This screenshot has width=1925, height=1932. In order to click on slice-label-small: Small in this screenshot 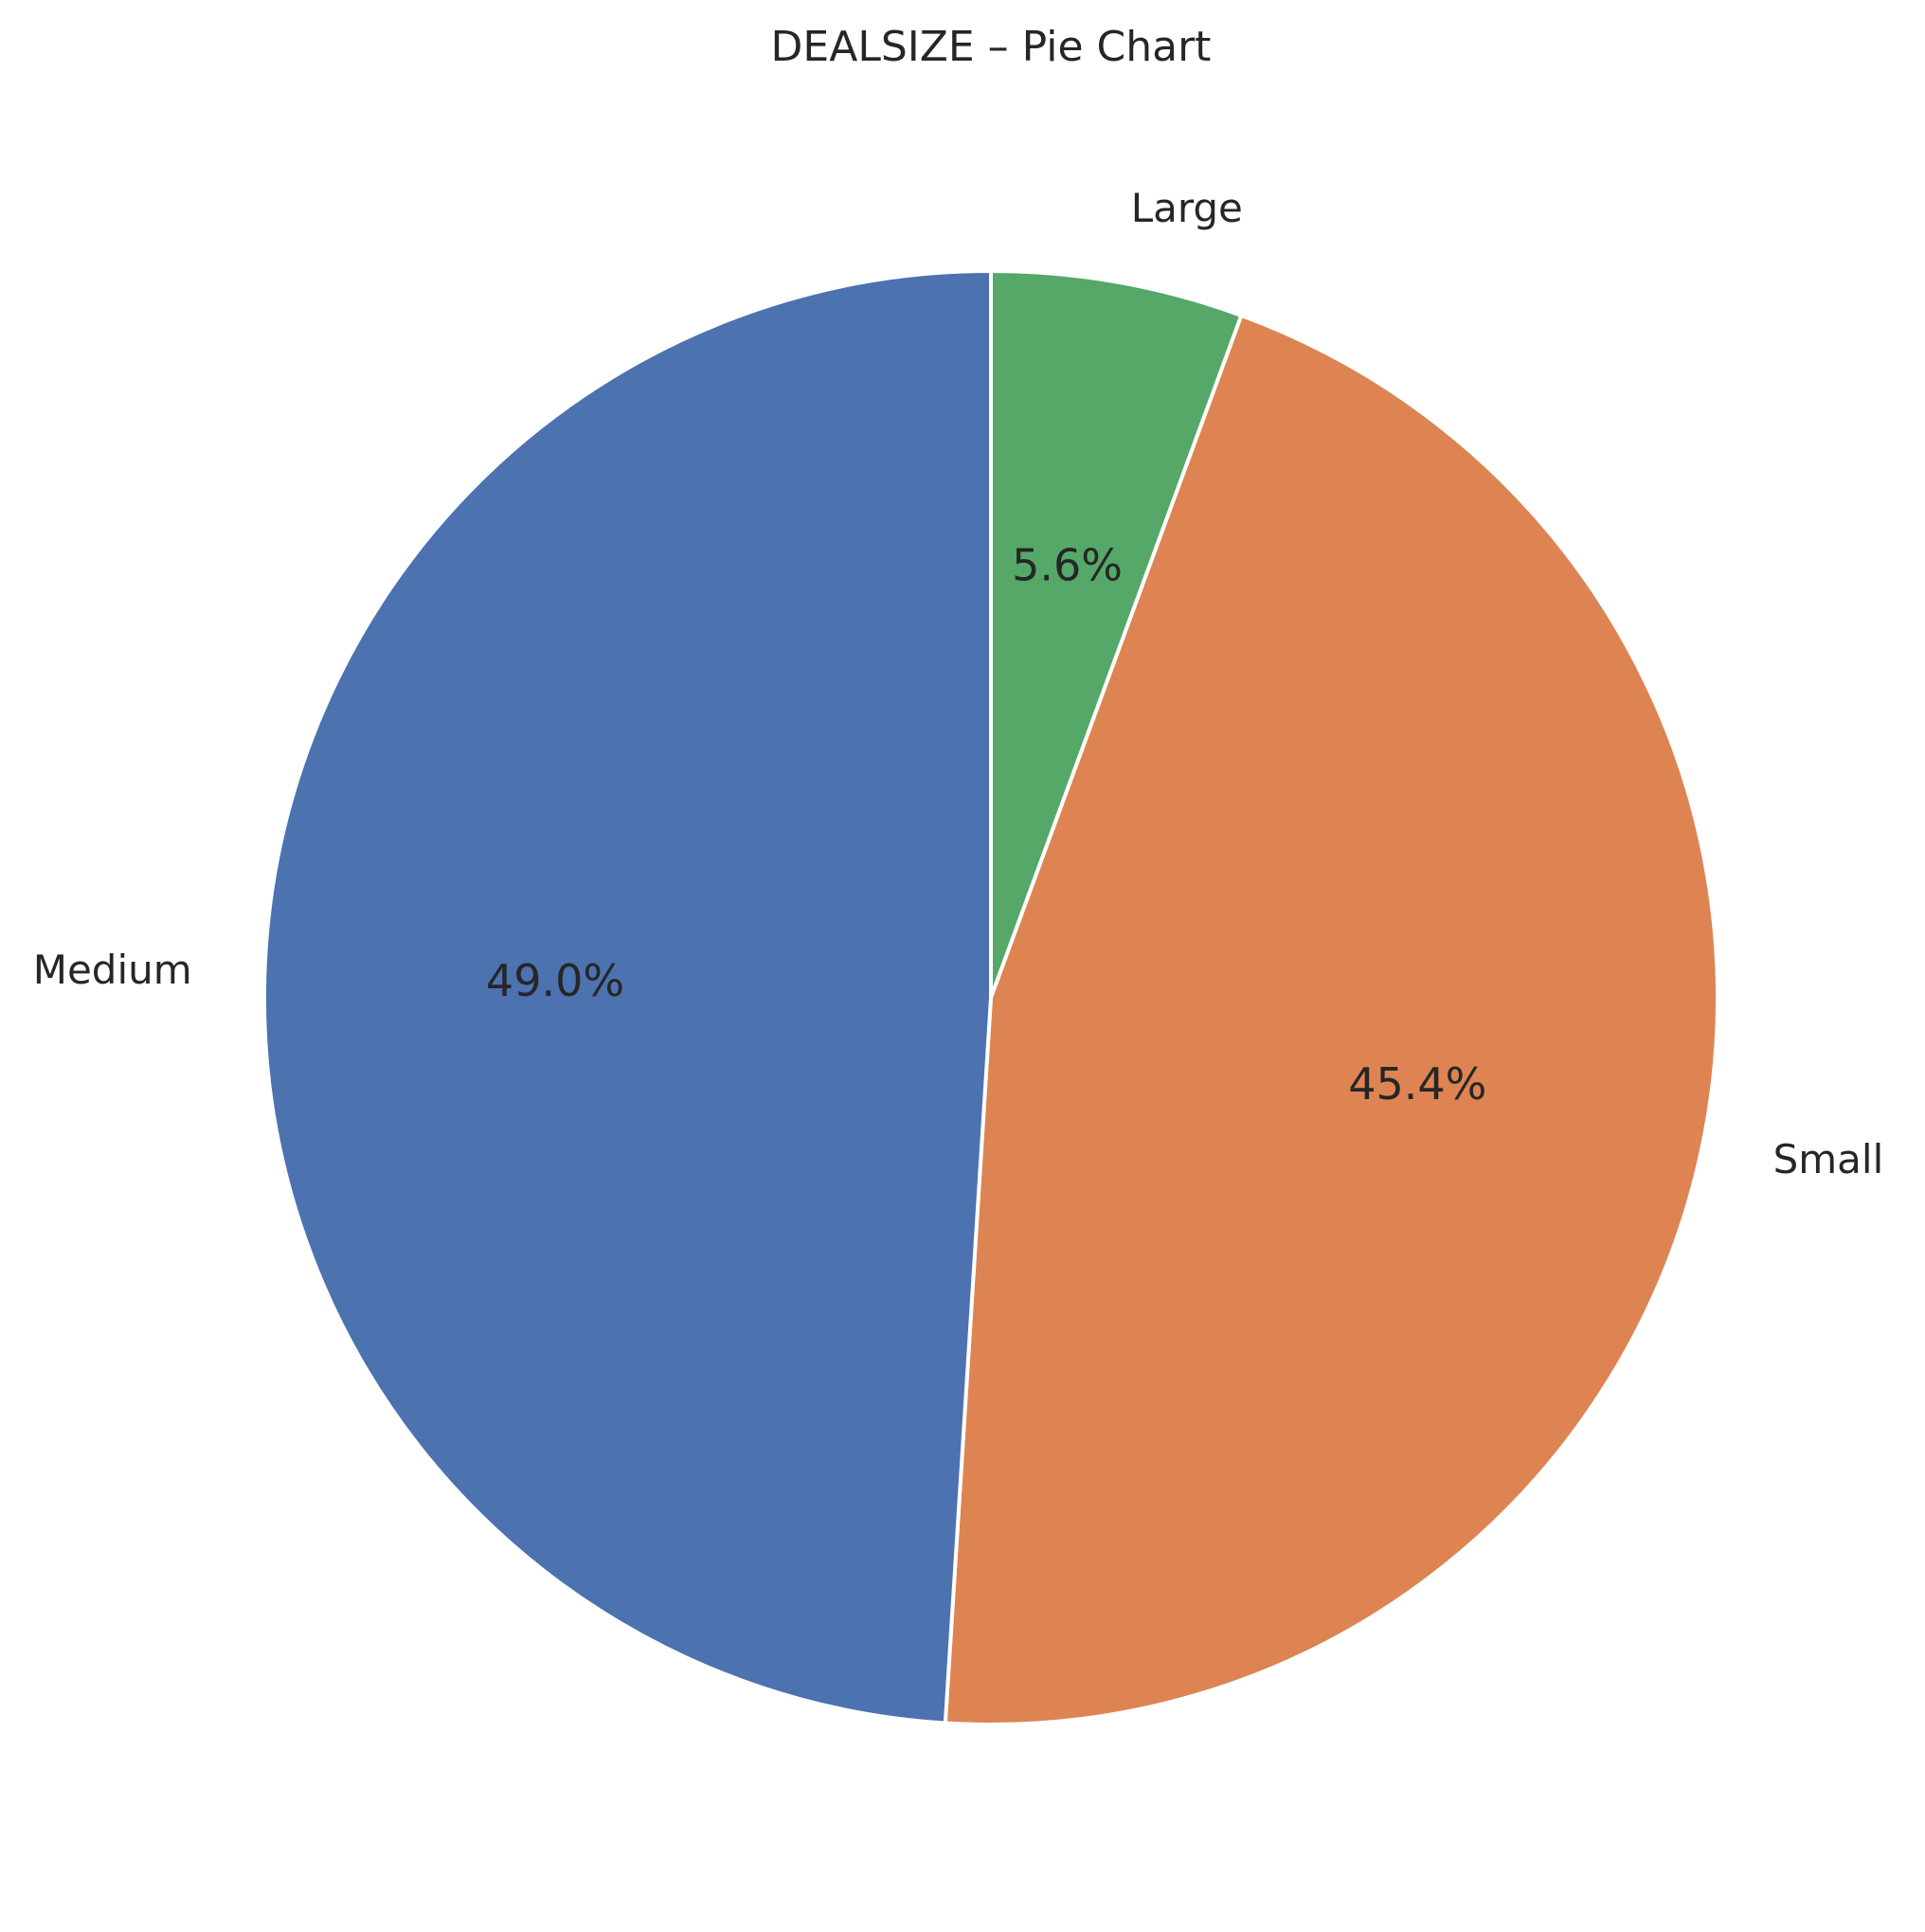, I will do `click(1828, 1159)`.